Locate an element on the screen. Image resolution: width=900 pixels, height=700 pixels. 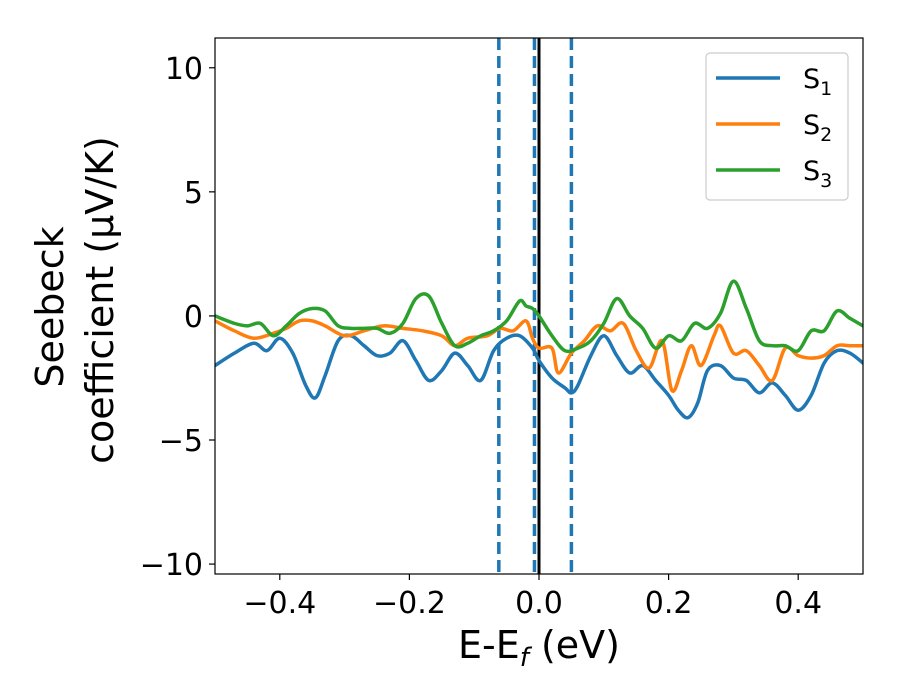
legend: S1 S2 S3 is located at coordinates (777, 126).